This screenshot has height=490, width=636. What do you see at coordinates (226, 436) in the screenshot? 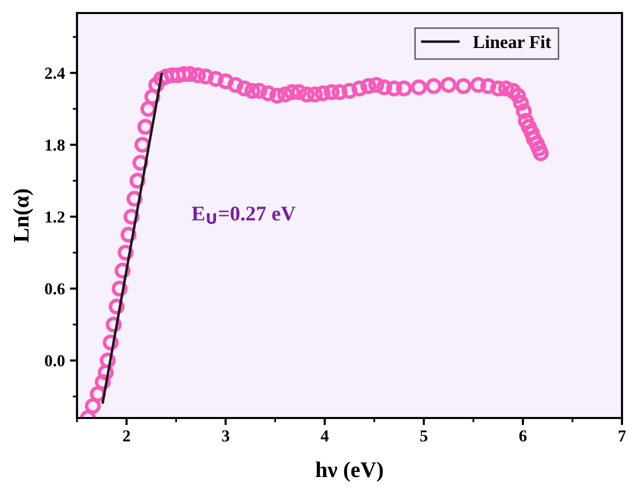
I see `x-tick-label: 3` at bounding box center [226, 436].